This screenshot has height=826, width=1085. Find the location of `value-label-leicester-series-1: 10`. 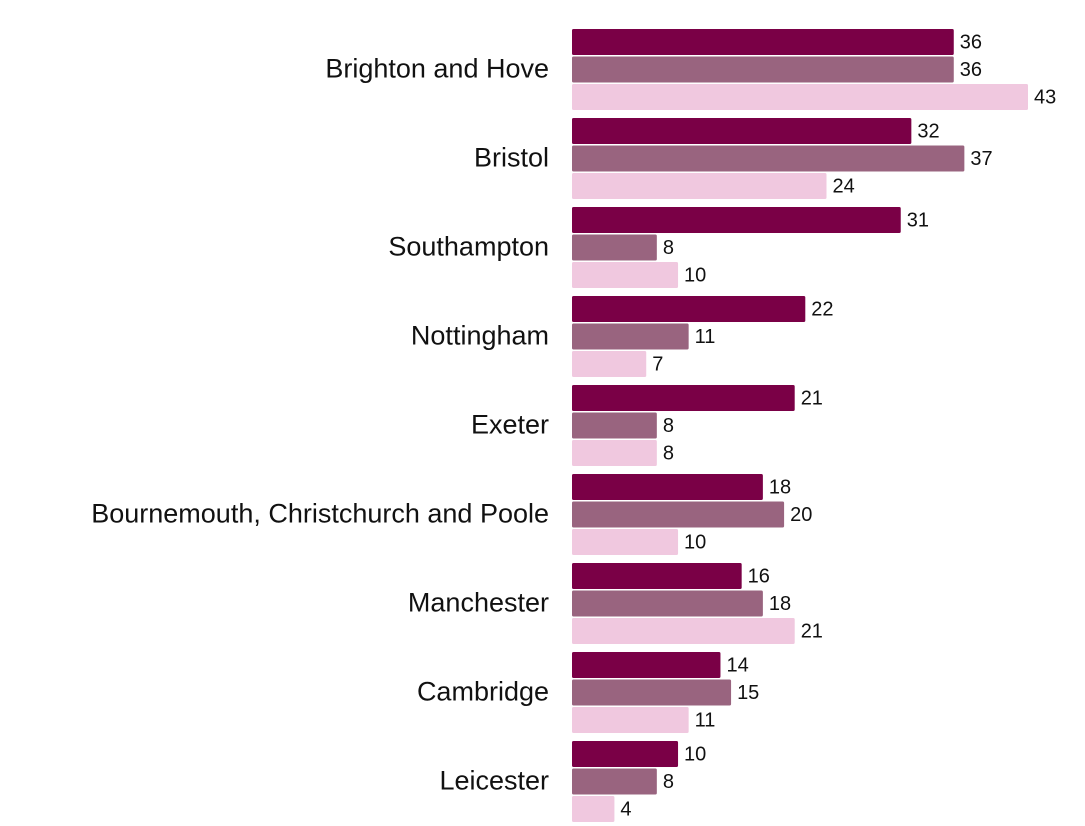

value-label-leicester-series-1: 10 is located at coordinates (695, 754).